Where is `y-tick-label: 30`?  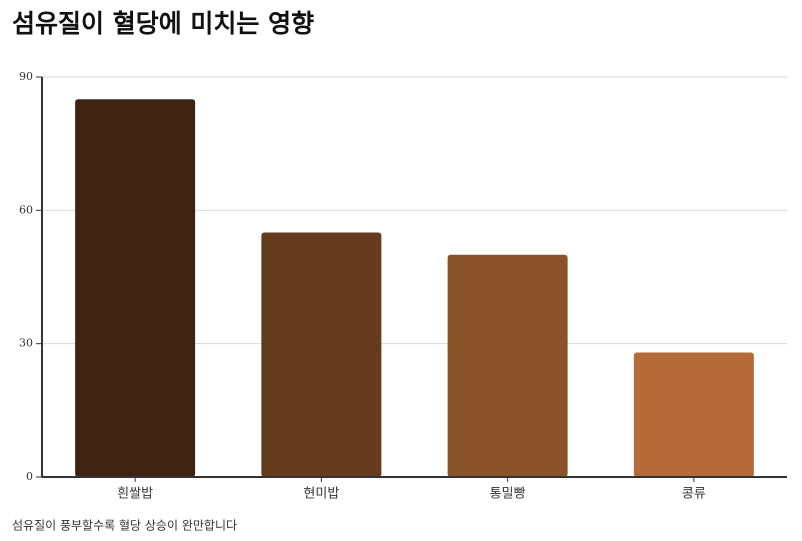
y-tick-label: 30 is located at coordinates (26, 343).